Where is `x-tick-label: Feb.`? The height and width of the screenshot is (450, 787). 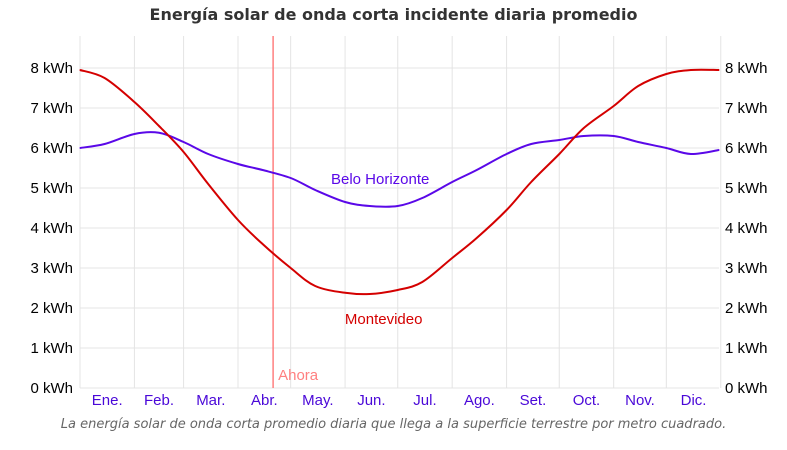
x-tick-label: Feb. is located at coordinates (159, 400).